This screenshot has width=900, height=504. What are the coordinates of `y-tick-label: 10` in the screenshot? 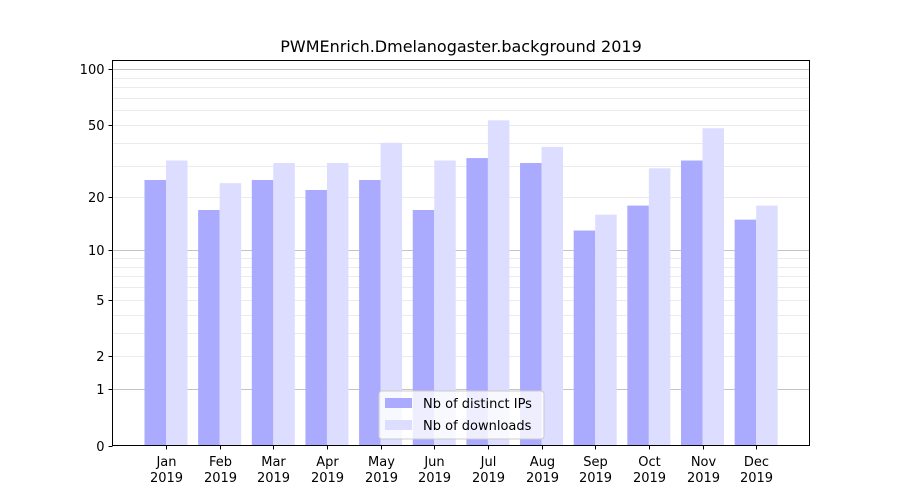 It's located at (96, 251).